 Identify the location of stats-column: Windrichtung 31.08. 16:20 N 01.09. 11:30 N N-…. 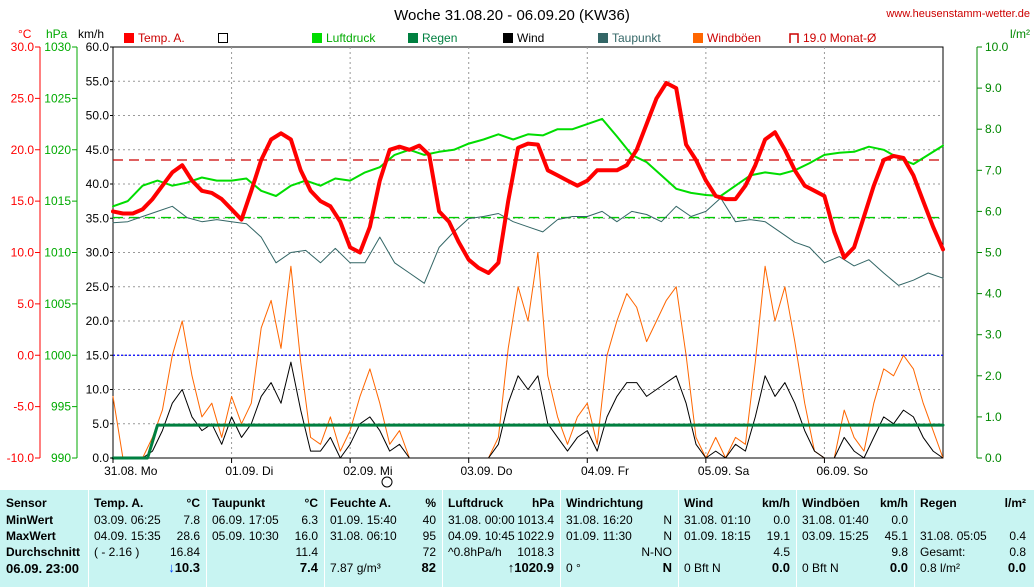
(620, 538).